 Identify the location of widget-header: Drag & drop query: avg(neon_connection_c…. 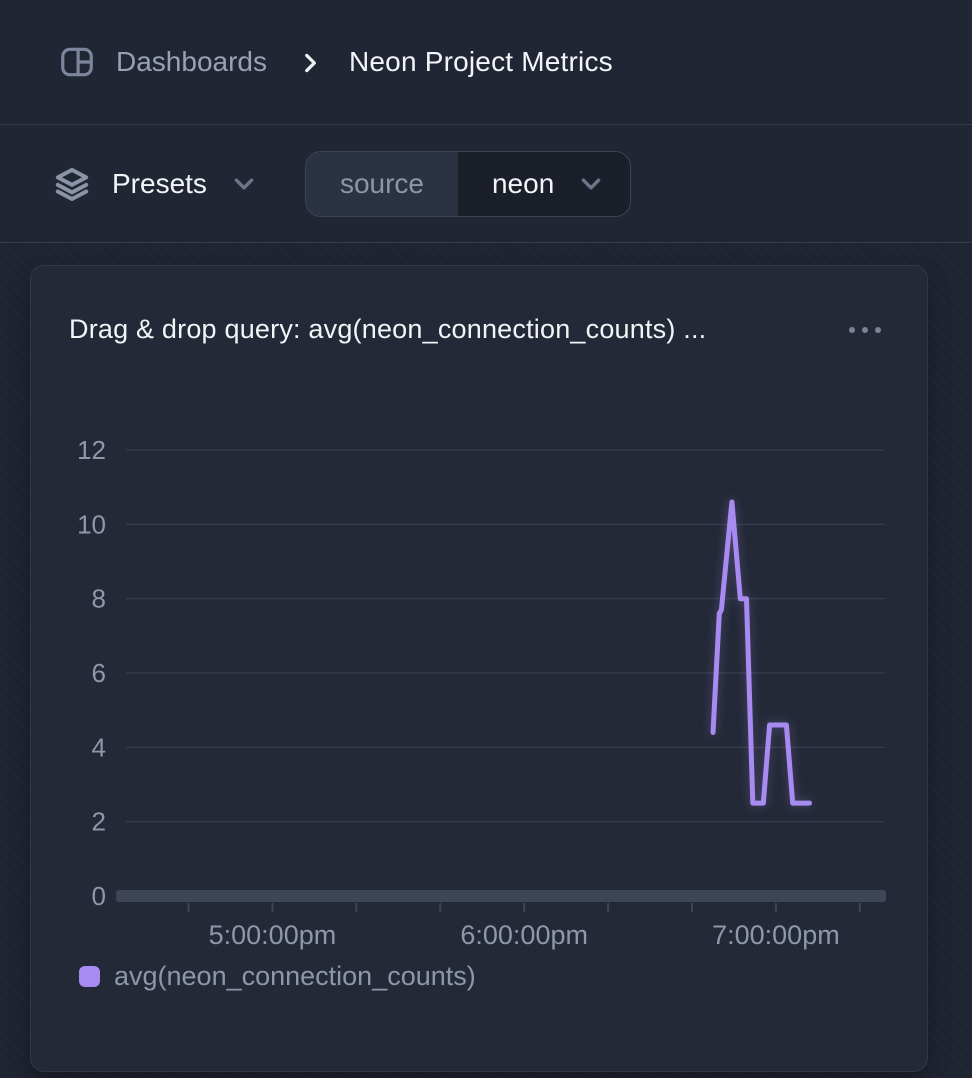
(479, 305).